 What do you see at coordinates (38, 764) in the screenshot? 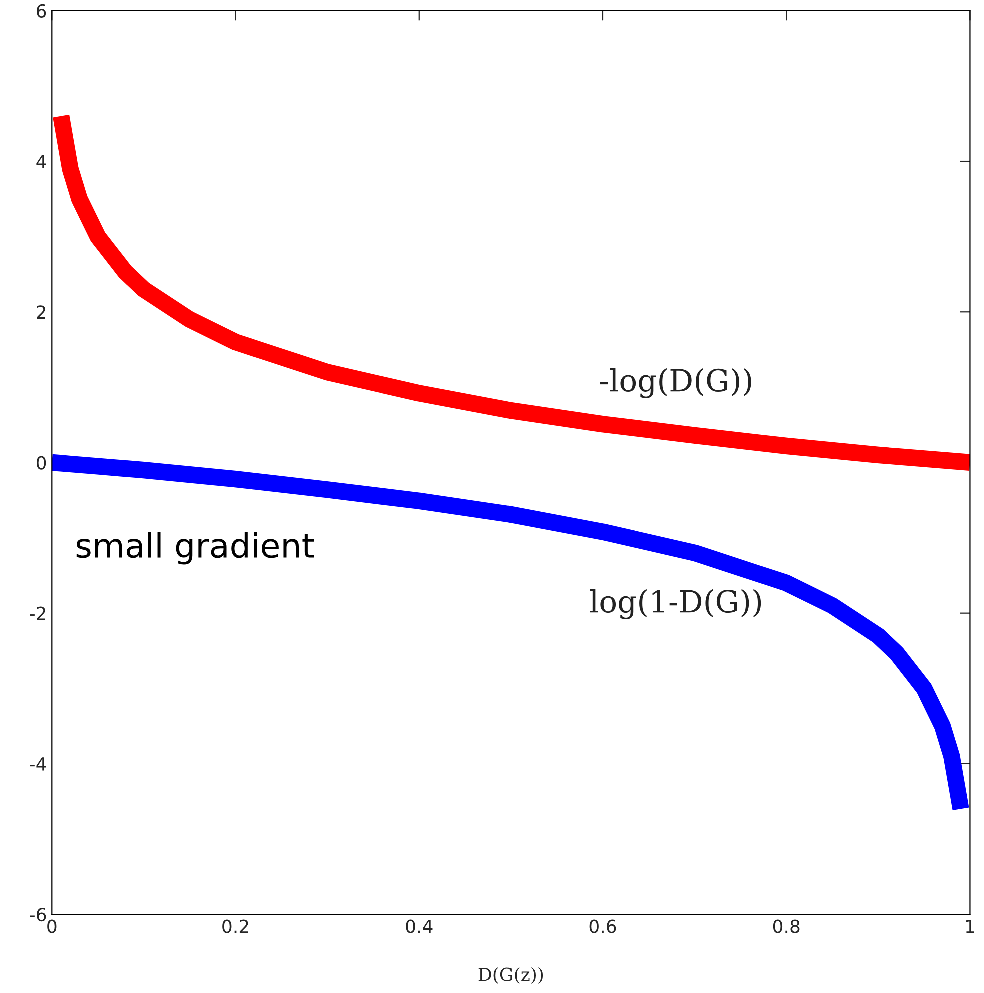
I see `y-tick-label: -4` at bounding box center [38, 764].